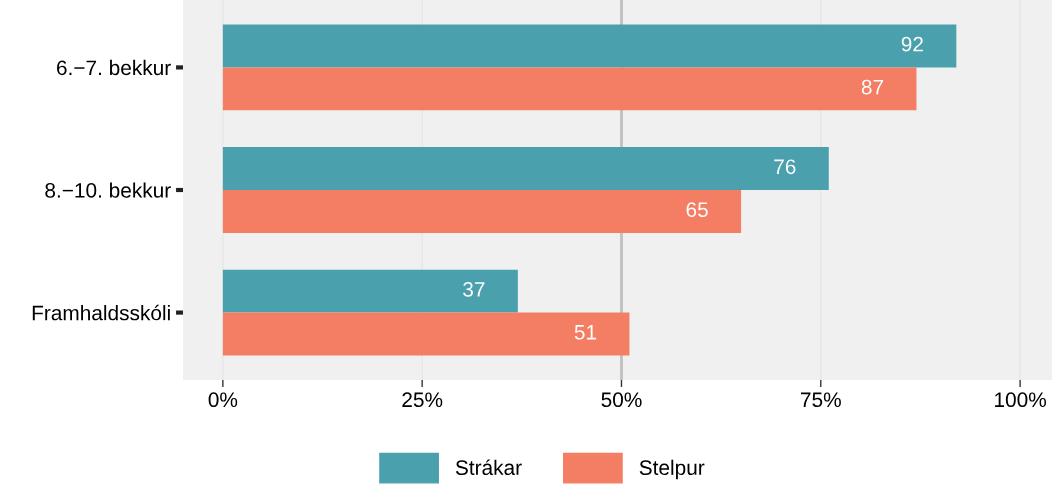  What do you see at coordinates (223, 400) in the screenshot?
I see `x-tick-label: 0%` at bounding box center [223, 400].